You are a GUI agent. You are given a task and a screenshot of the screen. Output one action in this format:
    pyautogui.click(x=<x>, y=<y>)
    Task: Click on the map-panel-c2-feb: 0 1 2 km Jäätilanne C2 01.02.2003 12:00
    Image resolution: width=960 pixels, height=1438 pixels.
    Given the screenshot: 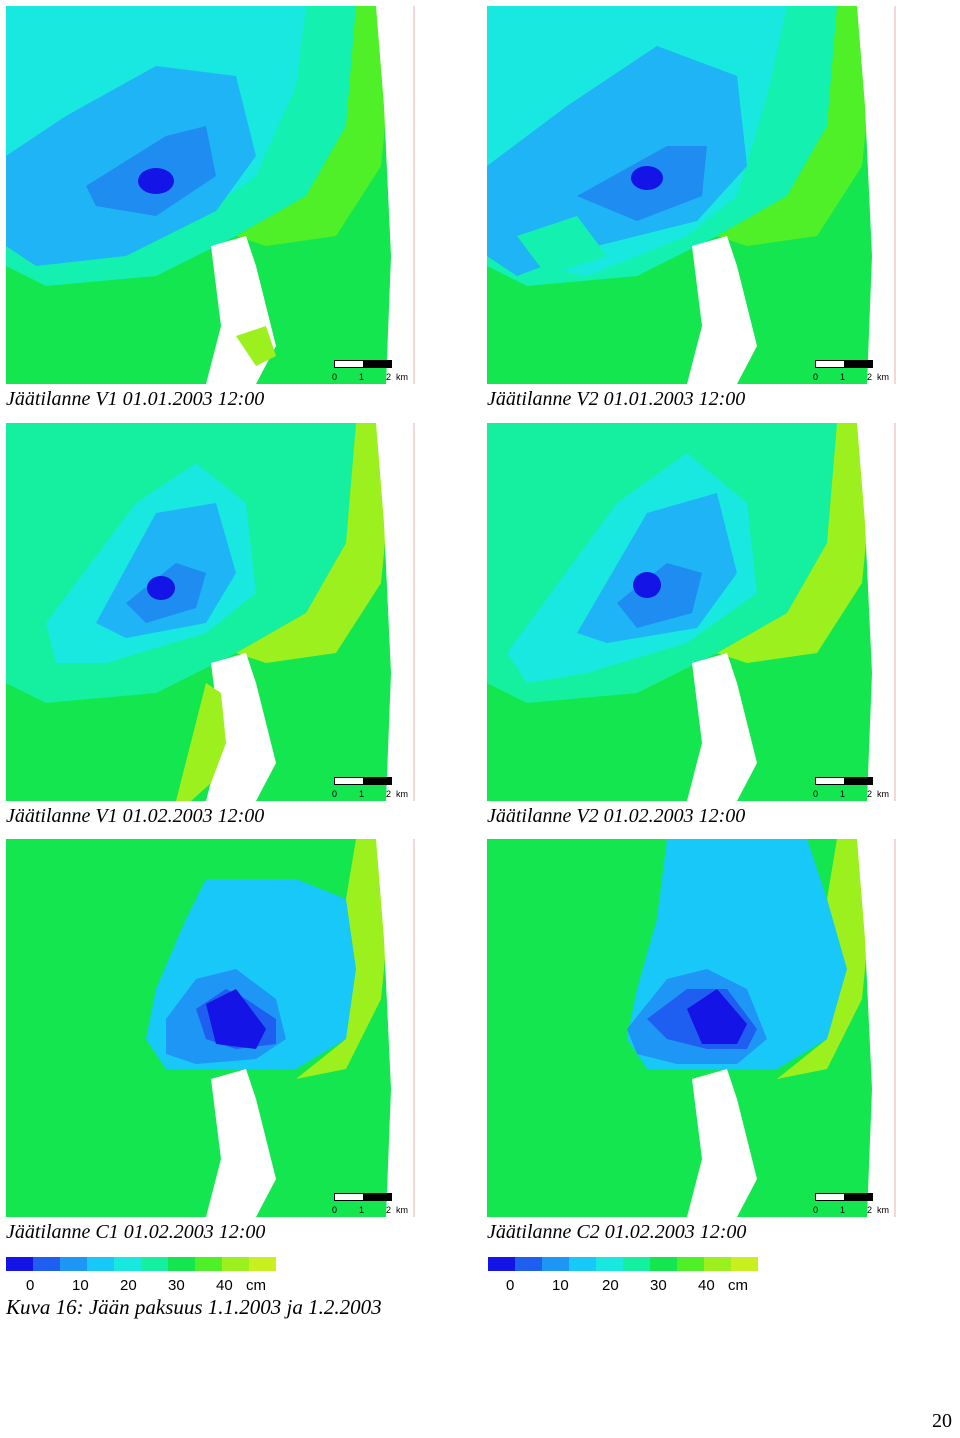 What is the action you would take?
    pyautogui.click(x=697, y=1041)
    